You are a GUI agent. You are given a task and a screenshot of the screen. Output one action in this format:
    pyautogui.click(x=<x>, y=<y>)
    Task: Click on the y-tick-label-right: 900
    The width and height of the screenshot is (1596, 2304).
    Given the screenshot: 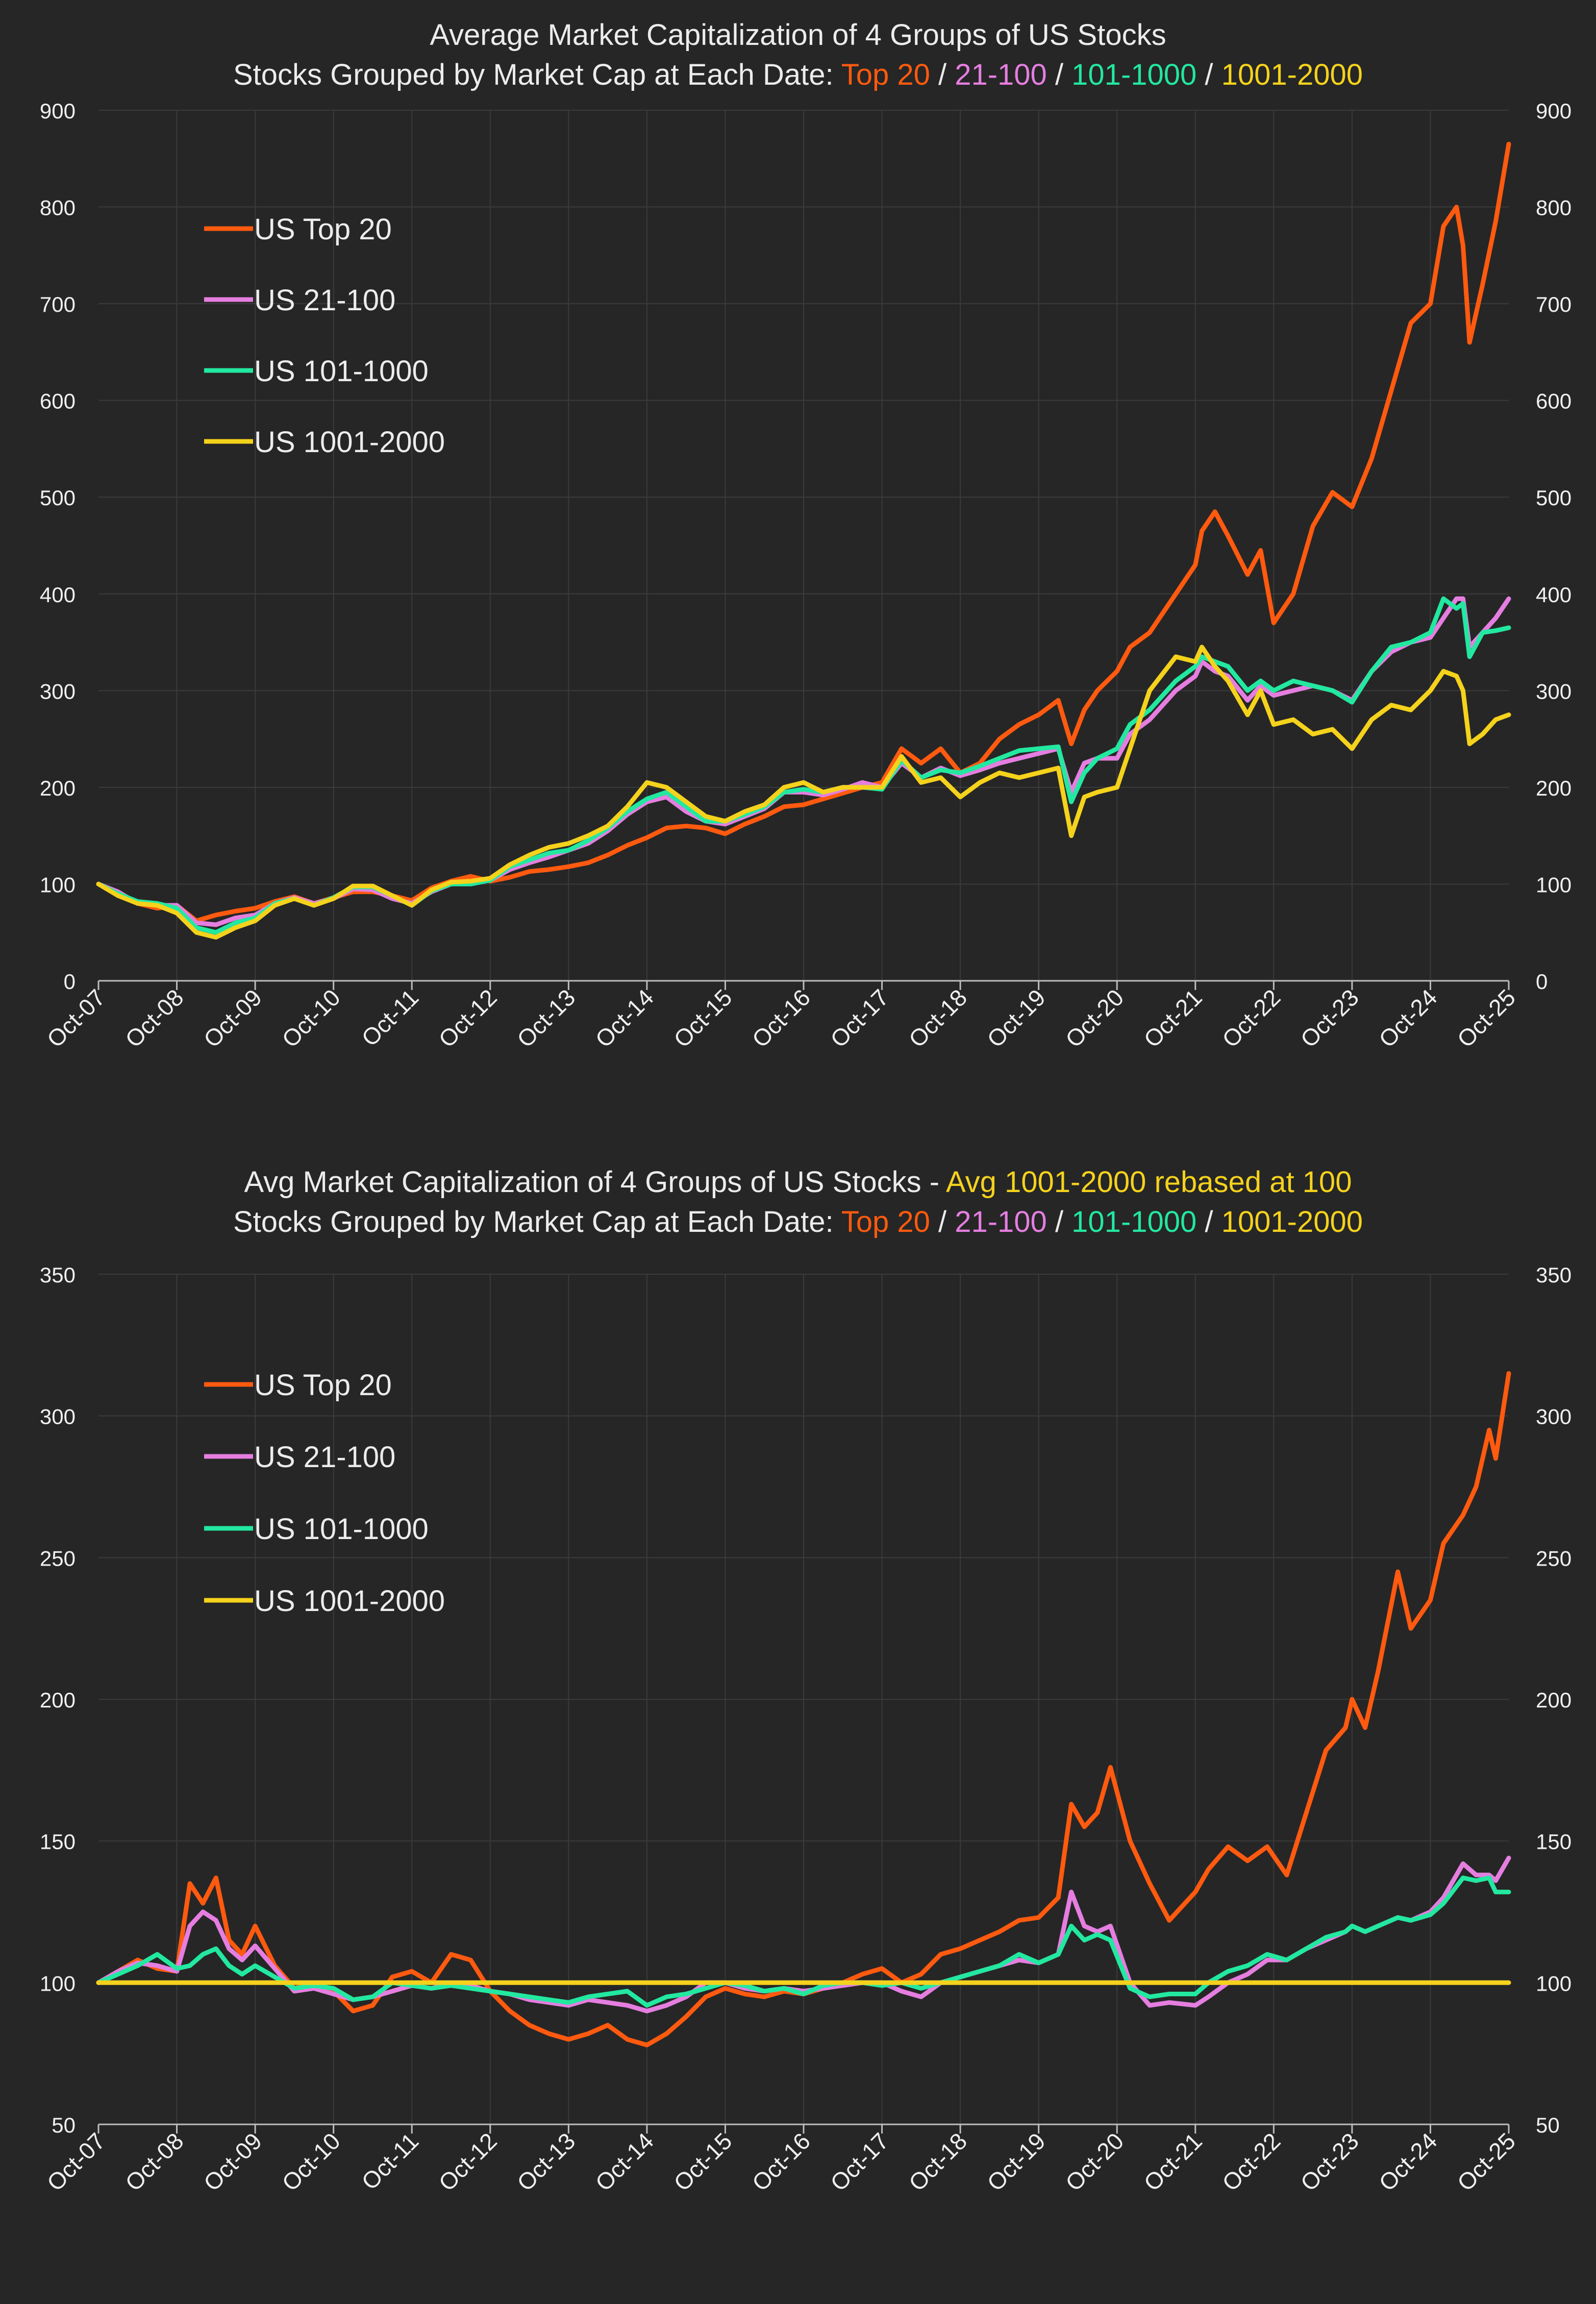 What is the action you would take?
    pyautogui.click(x=1554, y=111)
    